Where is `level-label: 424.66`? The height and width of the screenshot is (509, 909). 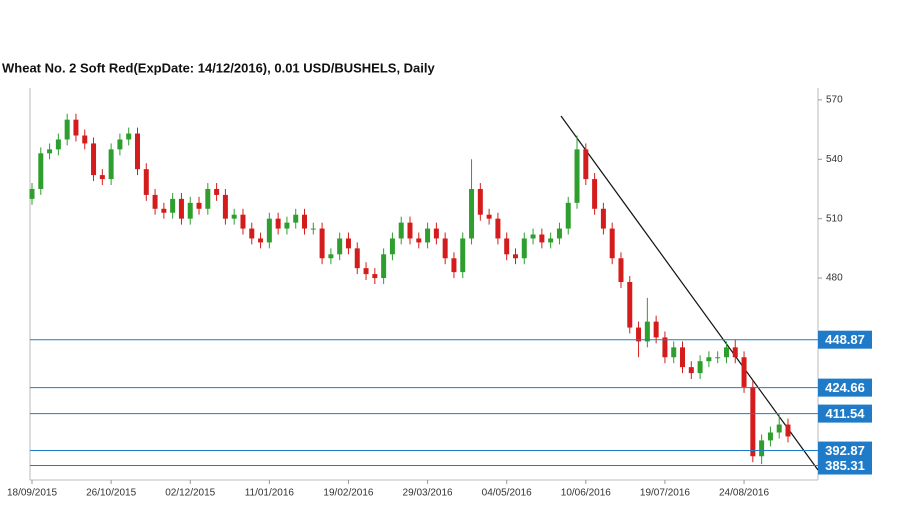 level-label: 424.66 is located at coordinates (845, 387).